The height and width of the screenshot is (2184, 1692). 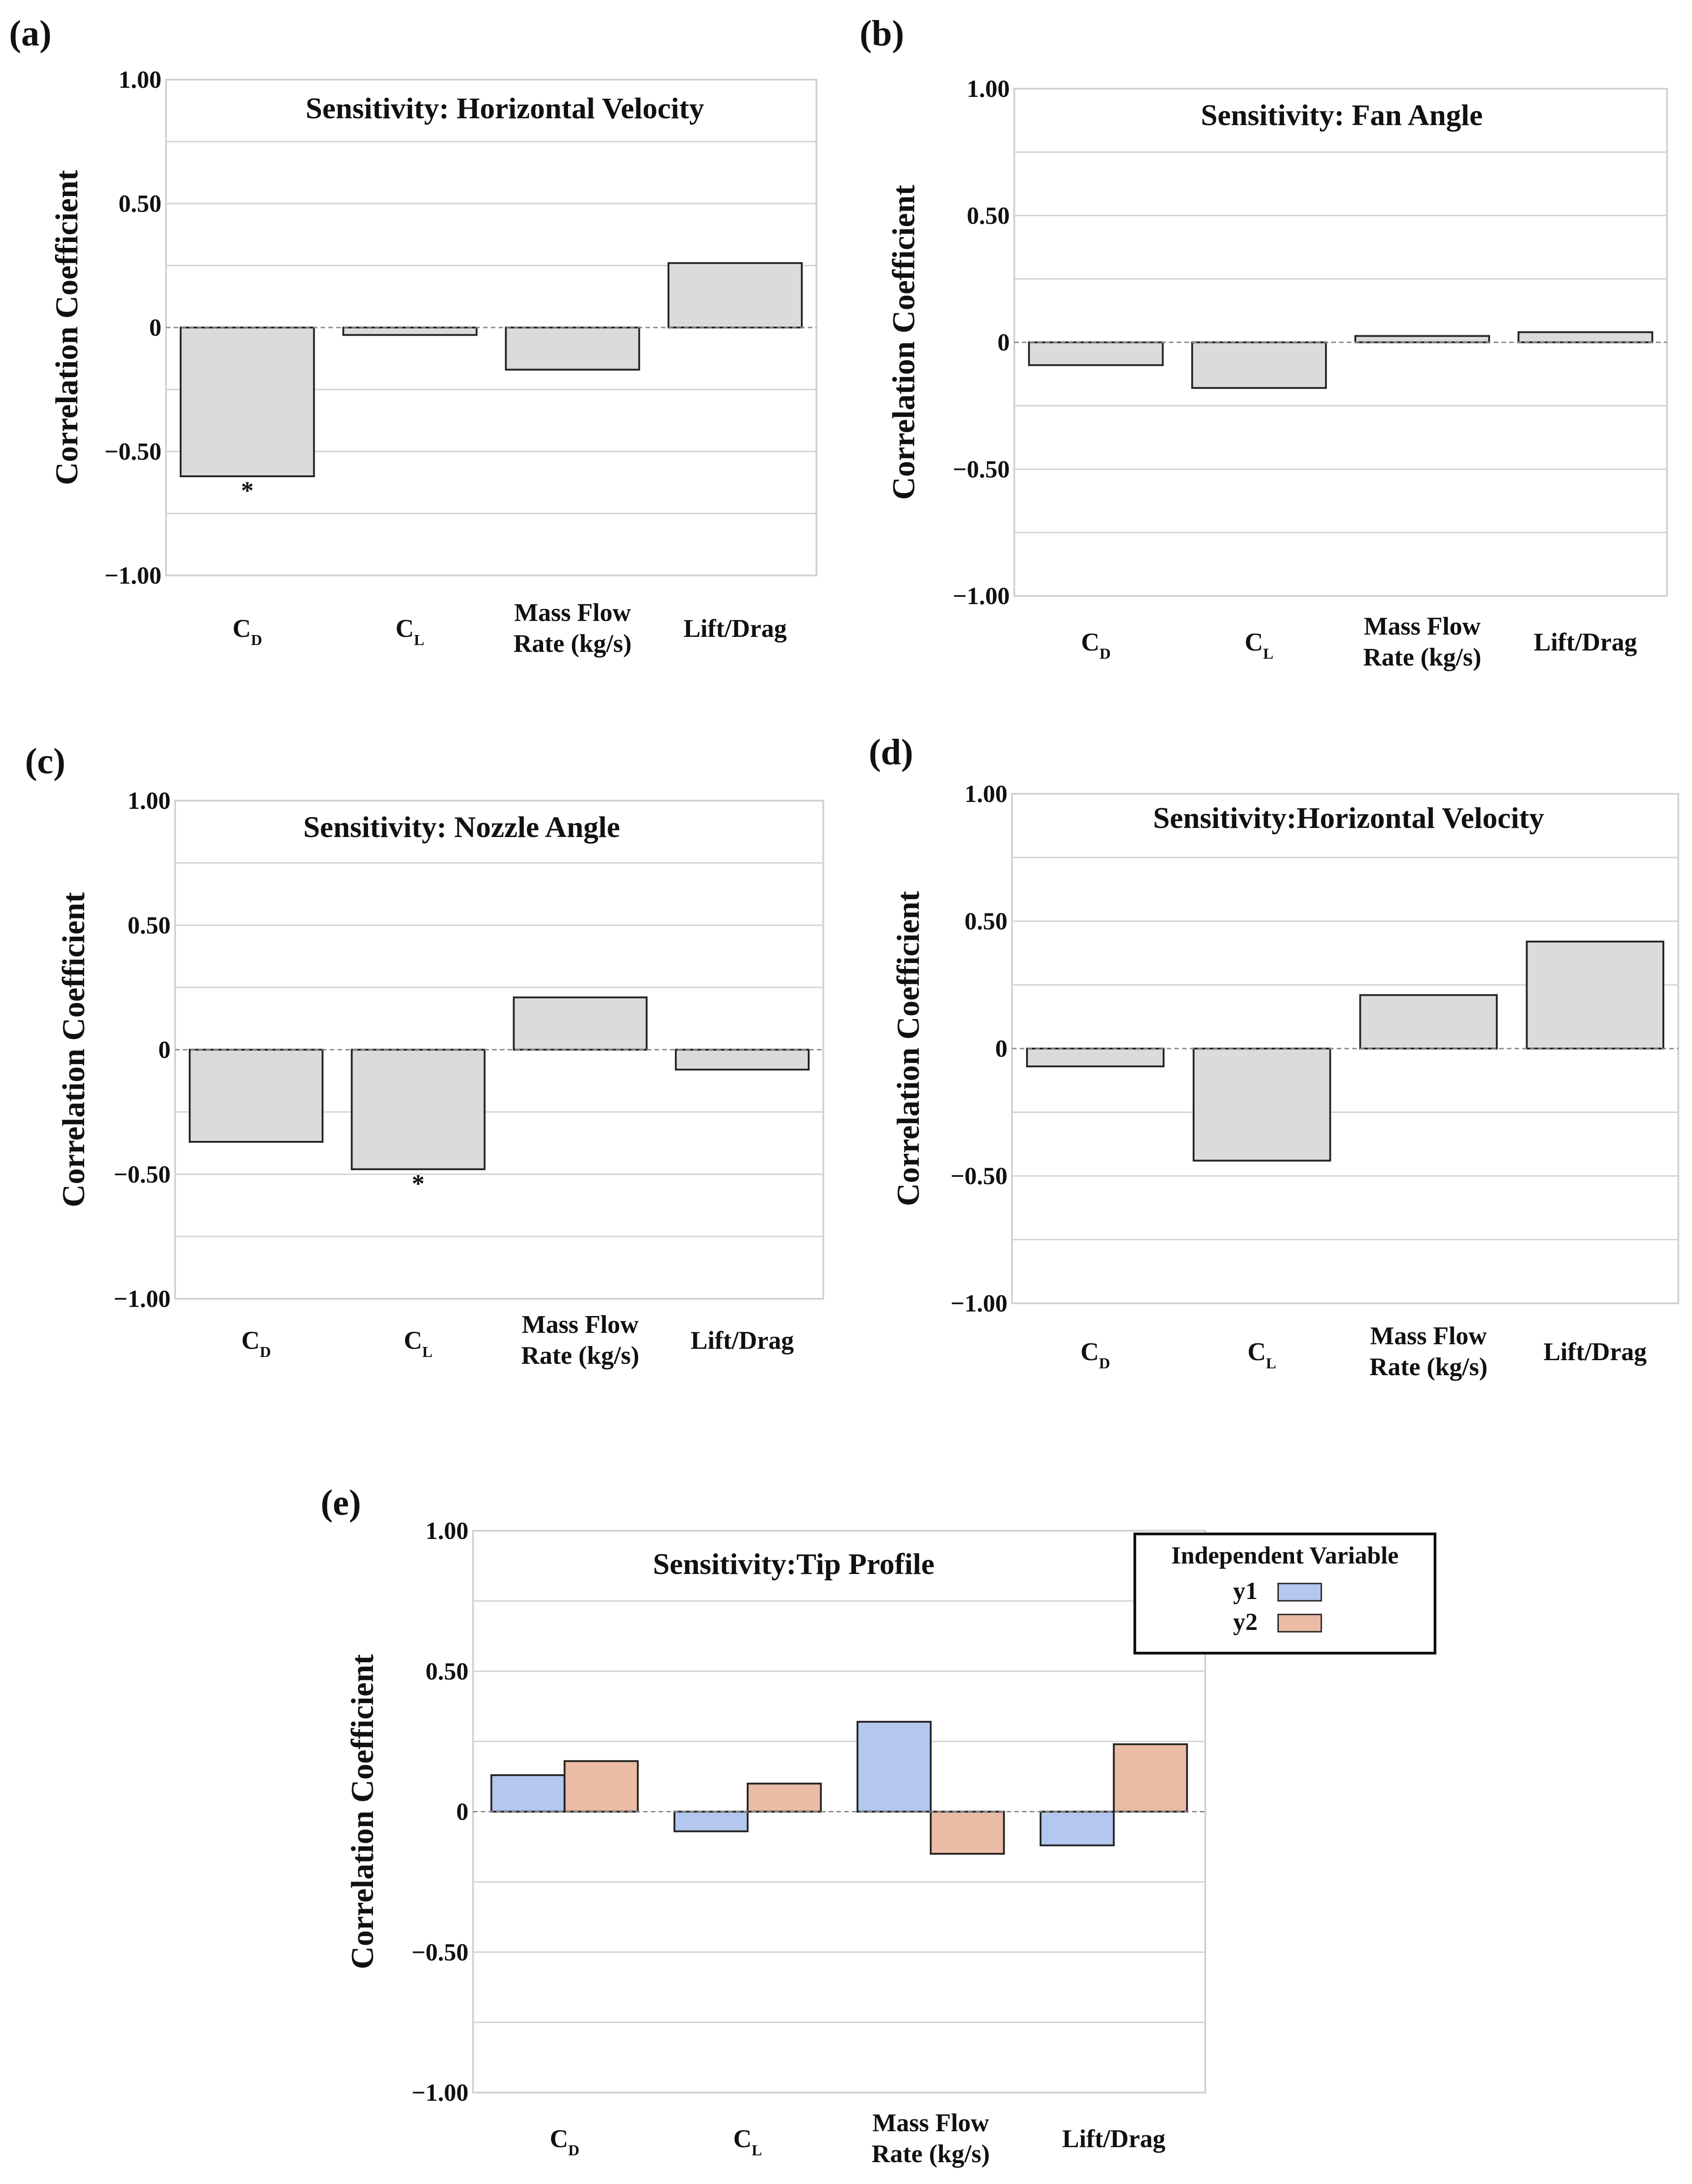 What do you see at coordinates (461, 828) in the screenshot?
I see `chart-title: Sensitivity: Nozzle Angle` at bounding box center [461, 828].